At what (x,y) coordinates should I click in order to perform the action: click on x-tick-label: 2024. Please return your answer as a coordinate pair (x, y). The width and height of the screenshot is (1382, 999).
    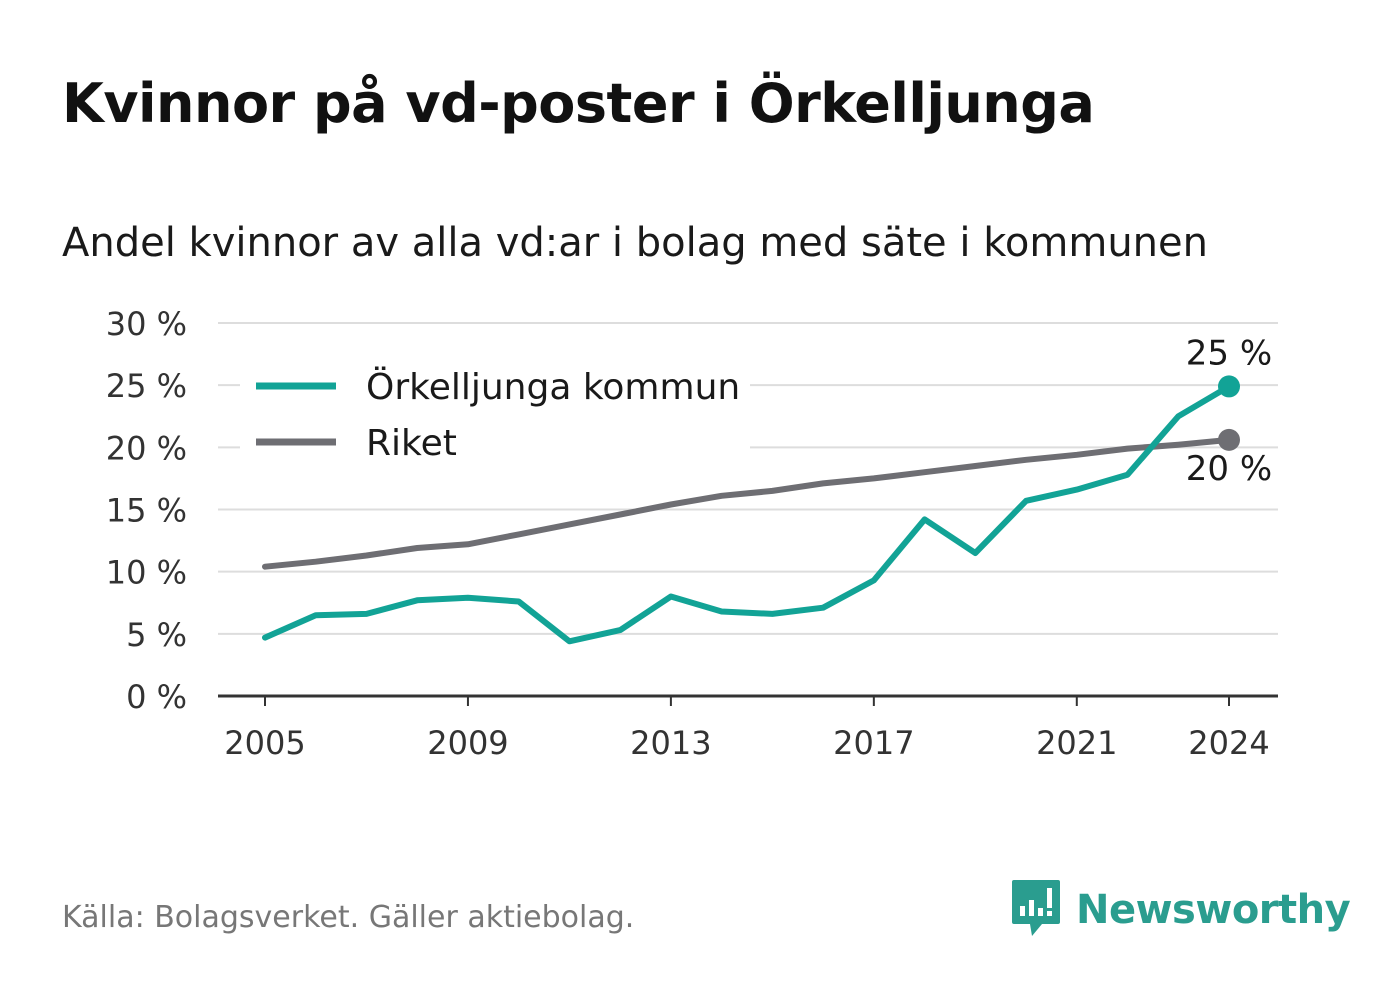
    Looking at the image, I should click on (1228, 743).